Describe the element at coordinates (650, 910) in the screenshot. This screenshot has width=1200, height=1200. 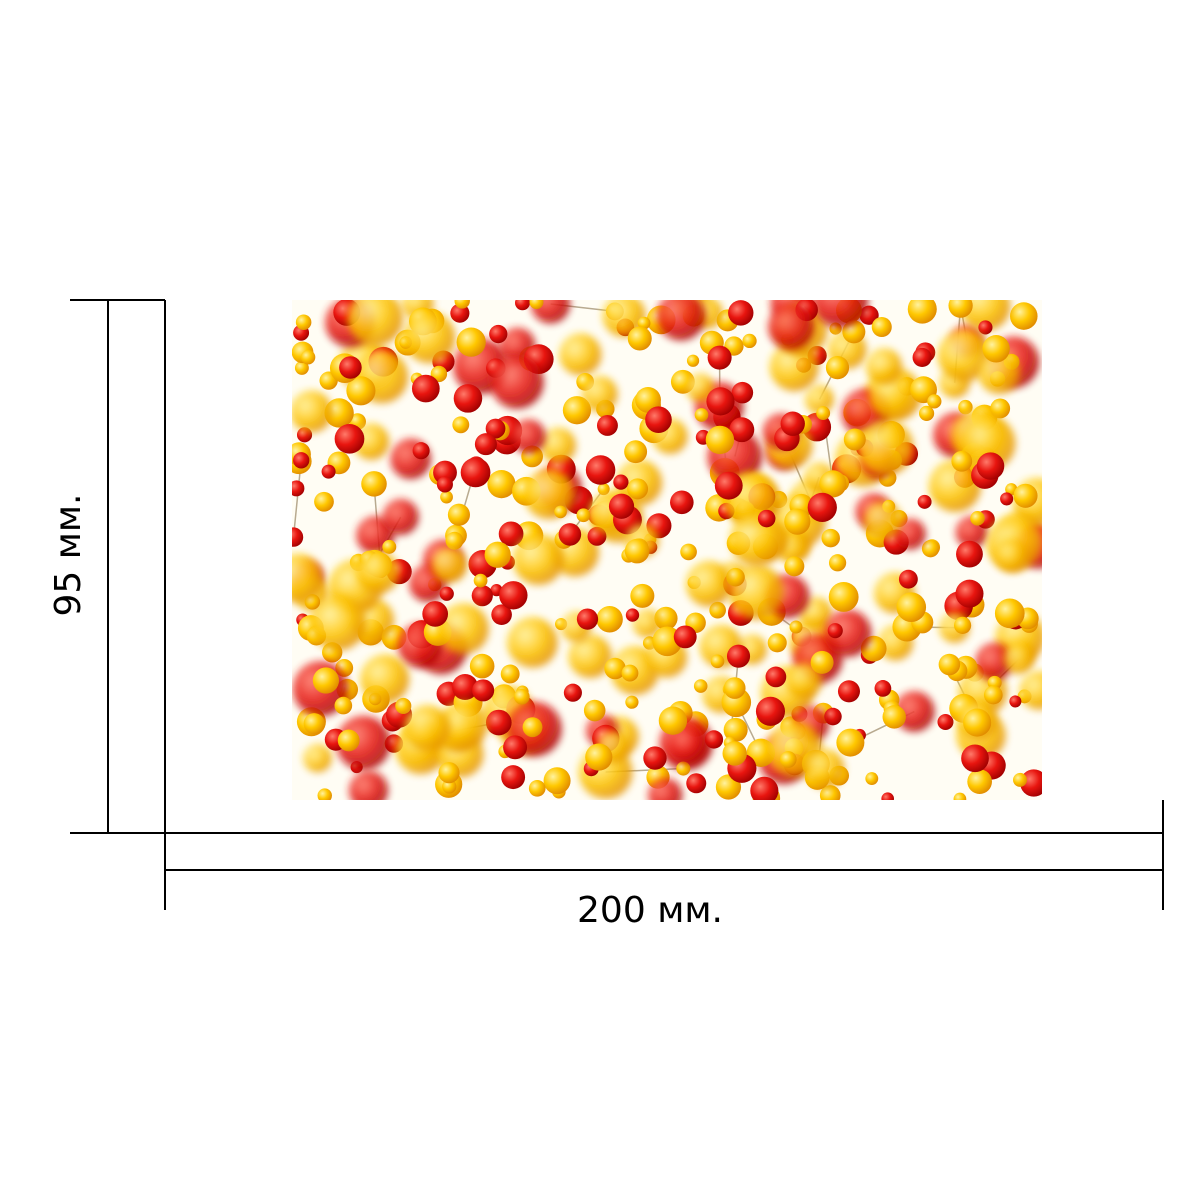
I see `width-label: 200 мм.` at that location.